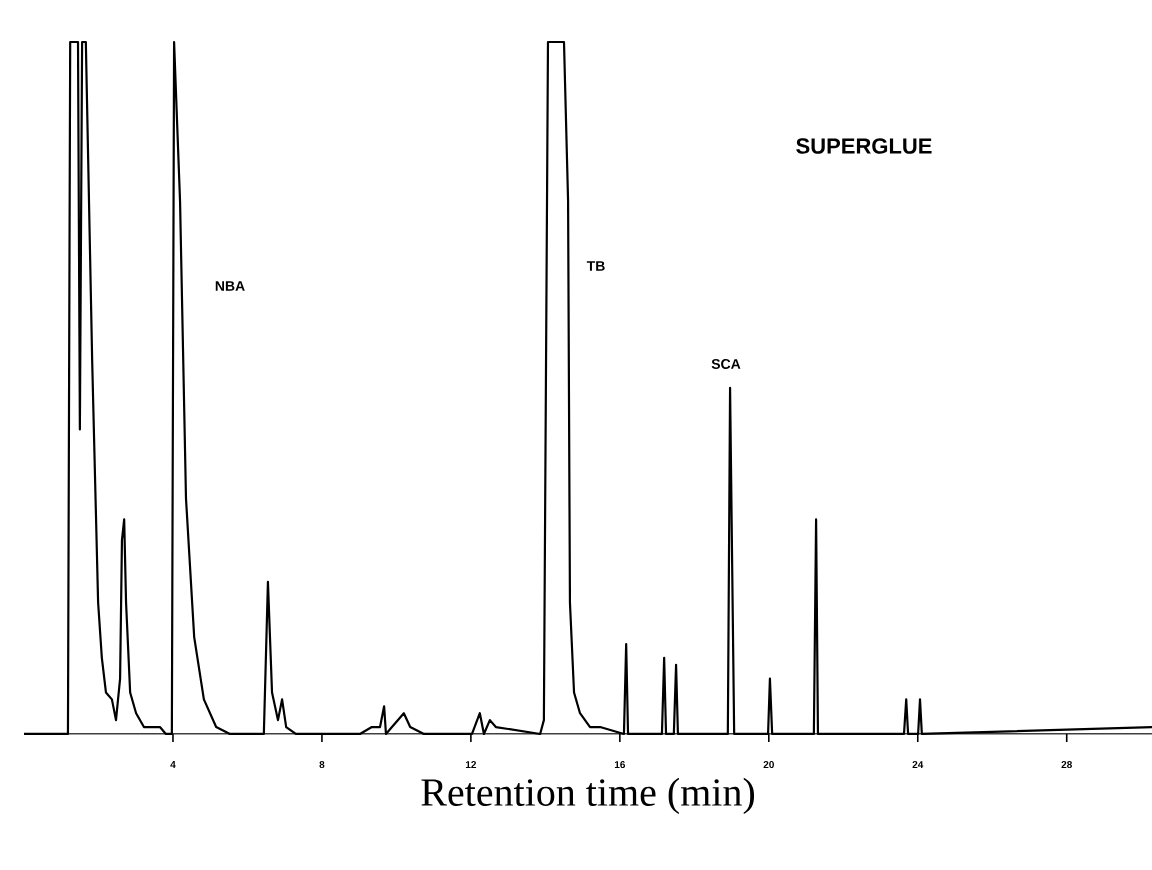 This screenshot has width=1152, height=870. Describe the element at coordinates (864, 146) in the screenshot. I see `text: SUPERGLUE` at that location.